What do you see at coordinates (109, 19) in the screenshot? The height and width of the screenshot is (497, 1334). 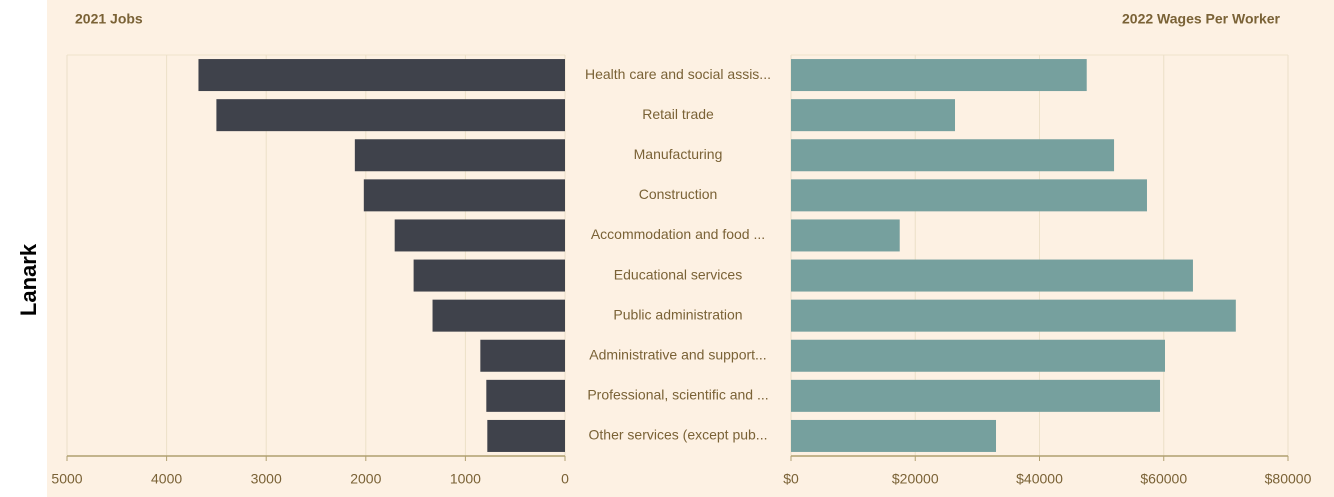 I see `chart-title: 2021 Jobs` at bounding box center [109, 19].